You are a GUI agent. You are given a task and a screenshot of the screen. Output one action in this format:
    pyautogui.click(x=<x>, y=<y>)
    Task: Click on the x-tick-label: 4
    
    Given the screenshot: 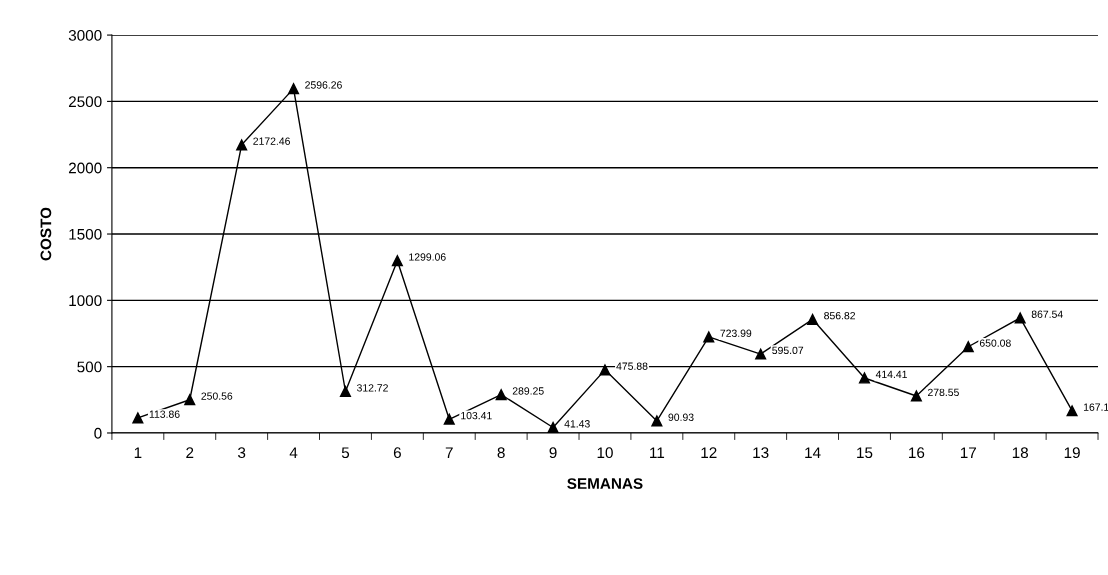 What is the action you would take?
    pyautogui.click(x=293, y=452)
    